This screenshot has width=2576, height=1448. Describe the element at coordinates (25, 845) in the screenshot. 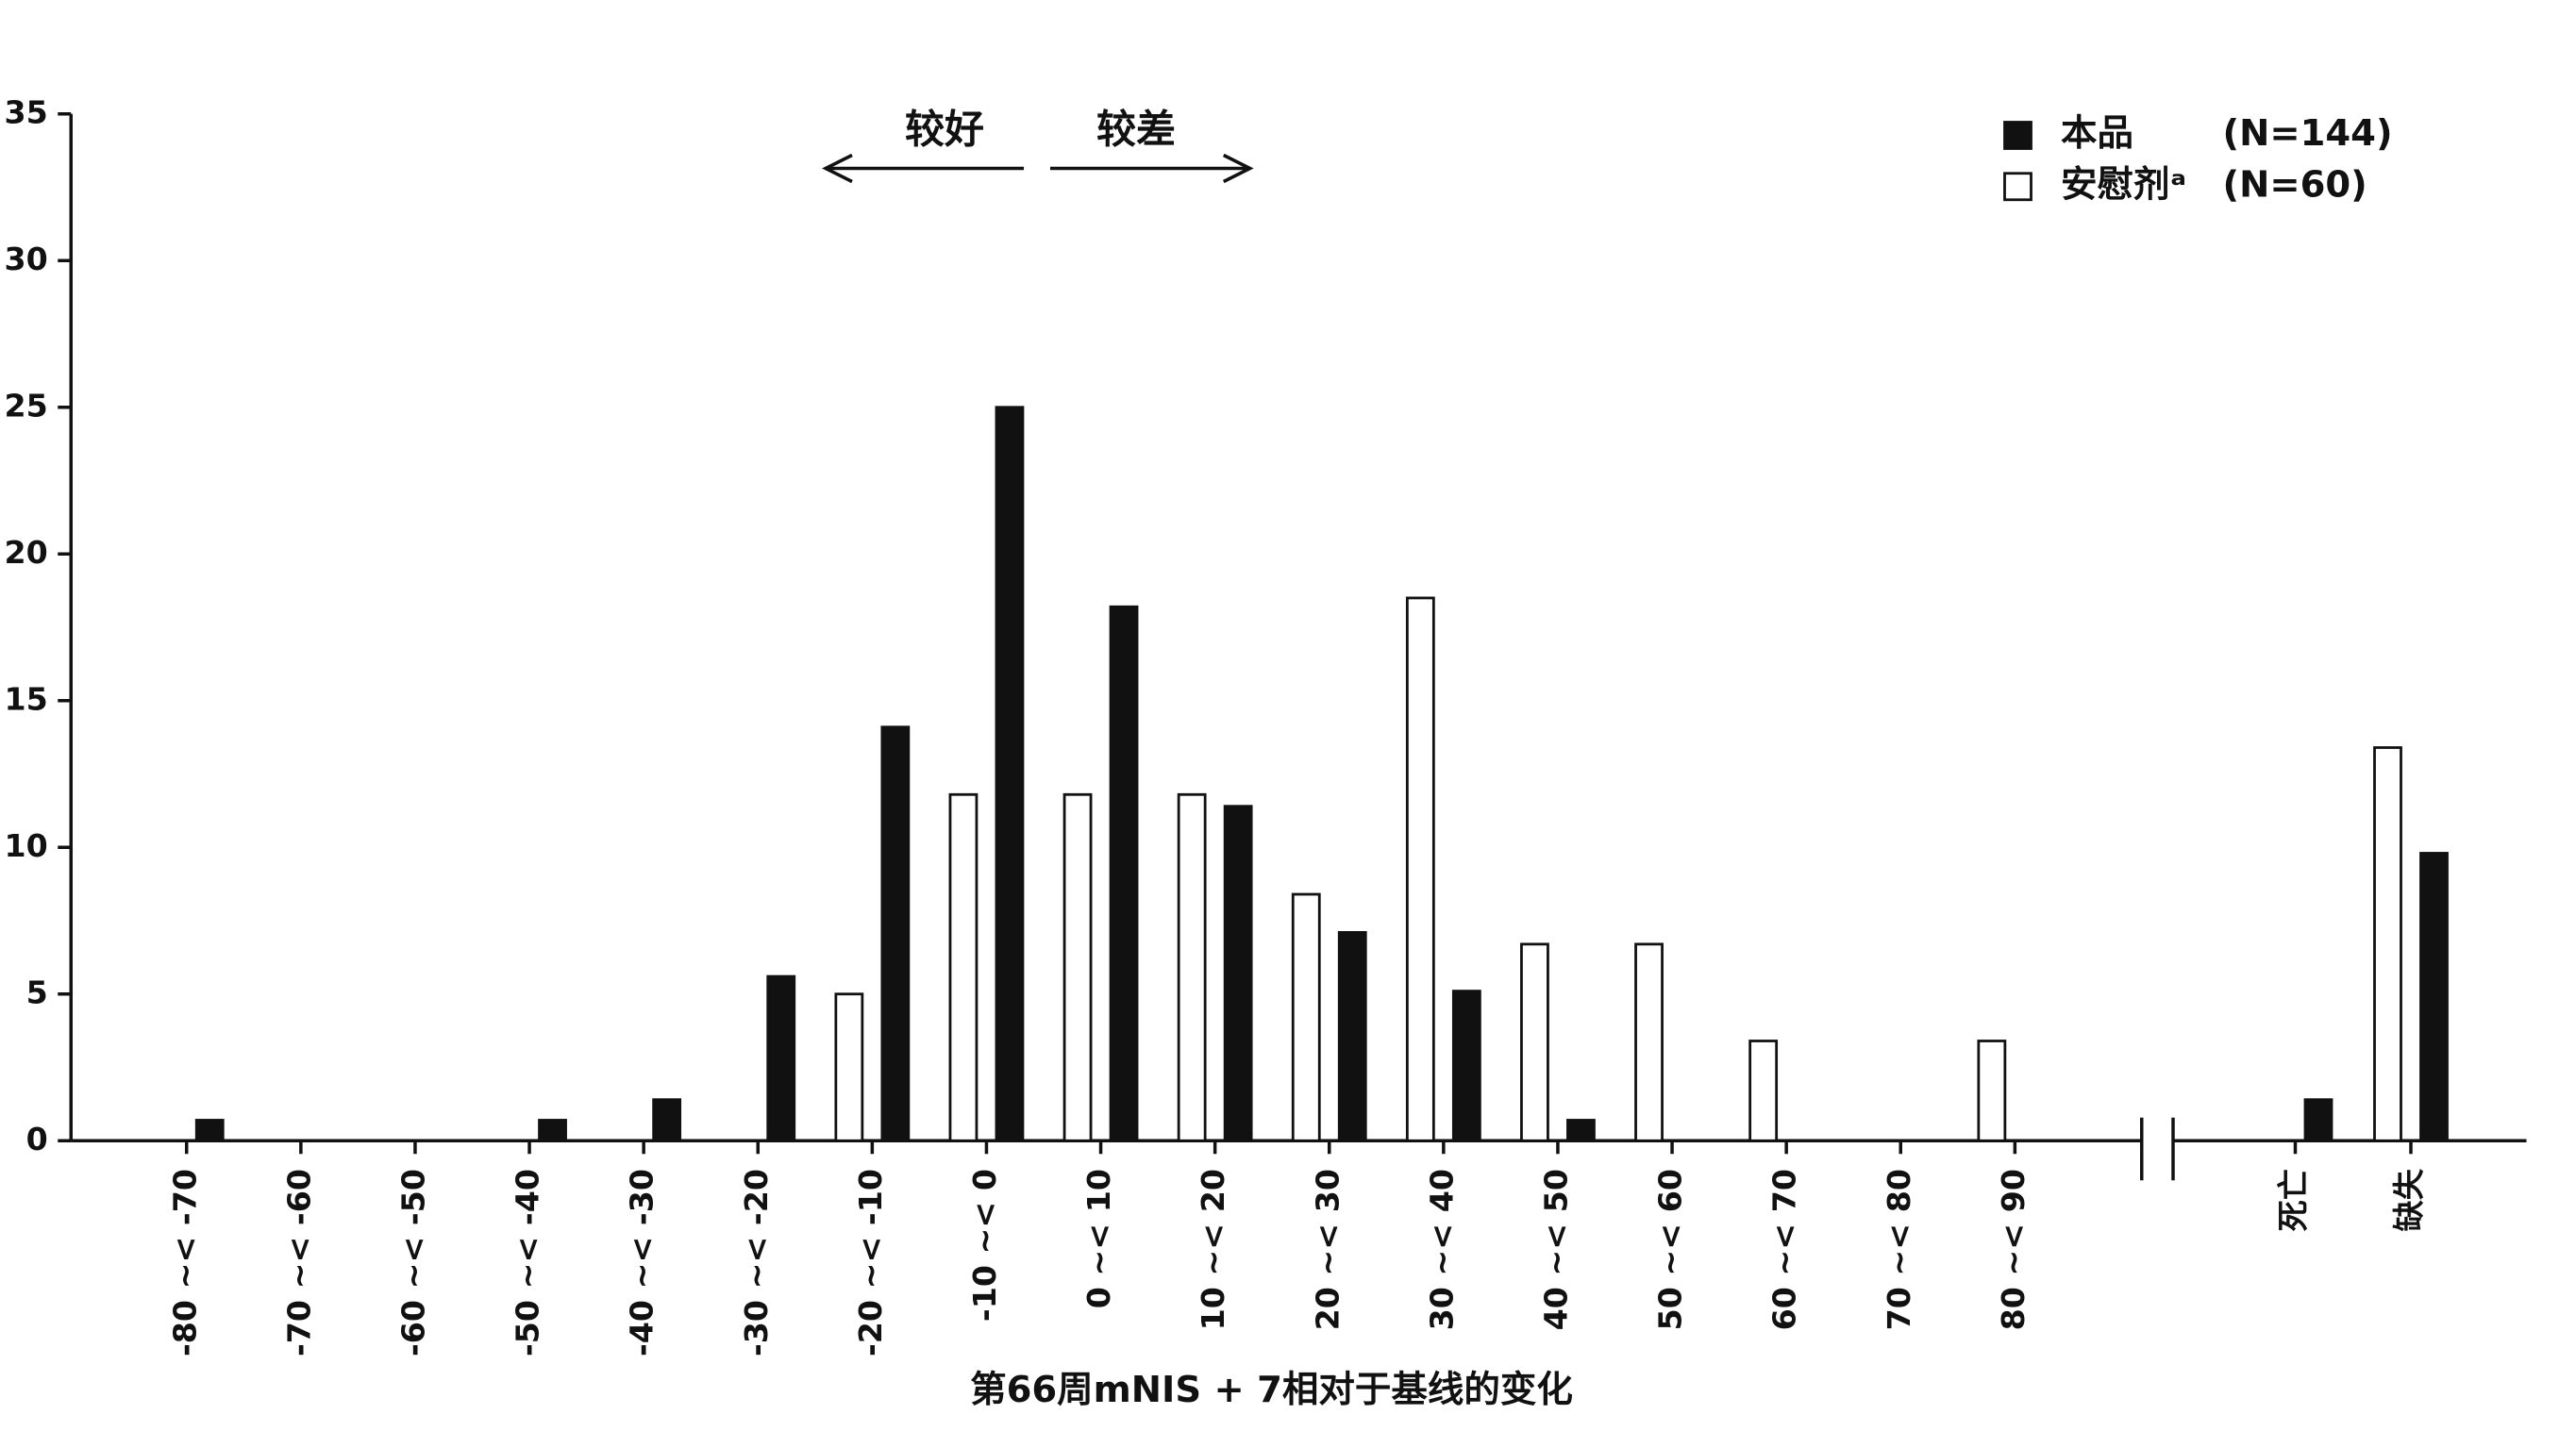

I see `y-tick-label: 10` at that location.